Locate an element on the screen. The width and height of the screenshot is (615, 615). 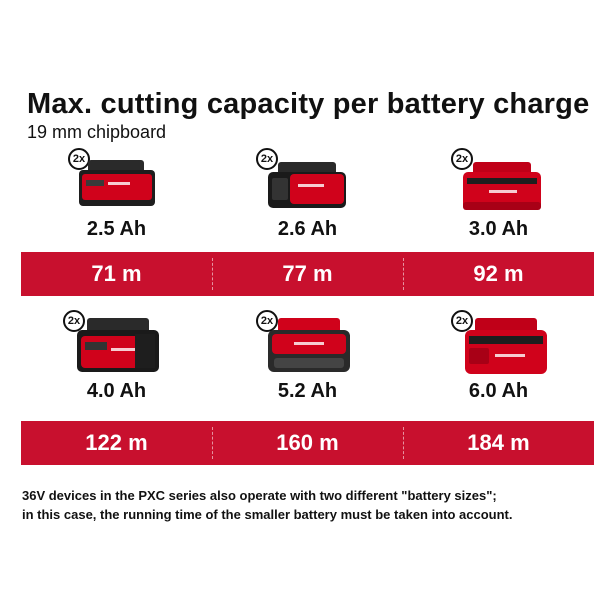
distance-cell: 77 m is located at coordinates (307, 274).